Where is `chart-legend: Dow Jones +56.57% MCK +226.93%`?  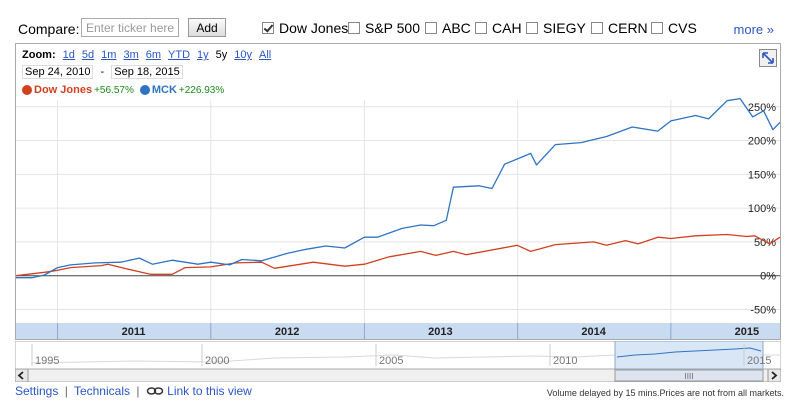 chart-legend: Dow Jones +56.57% MCK +226.93% is located at coordinates (123, 90).